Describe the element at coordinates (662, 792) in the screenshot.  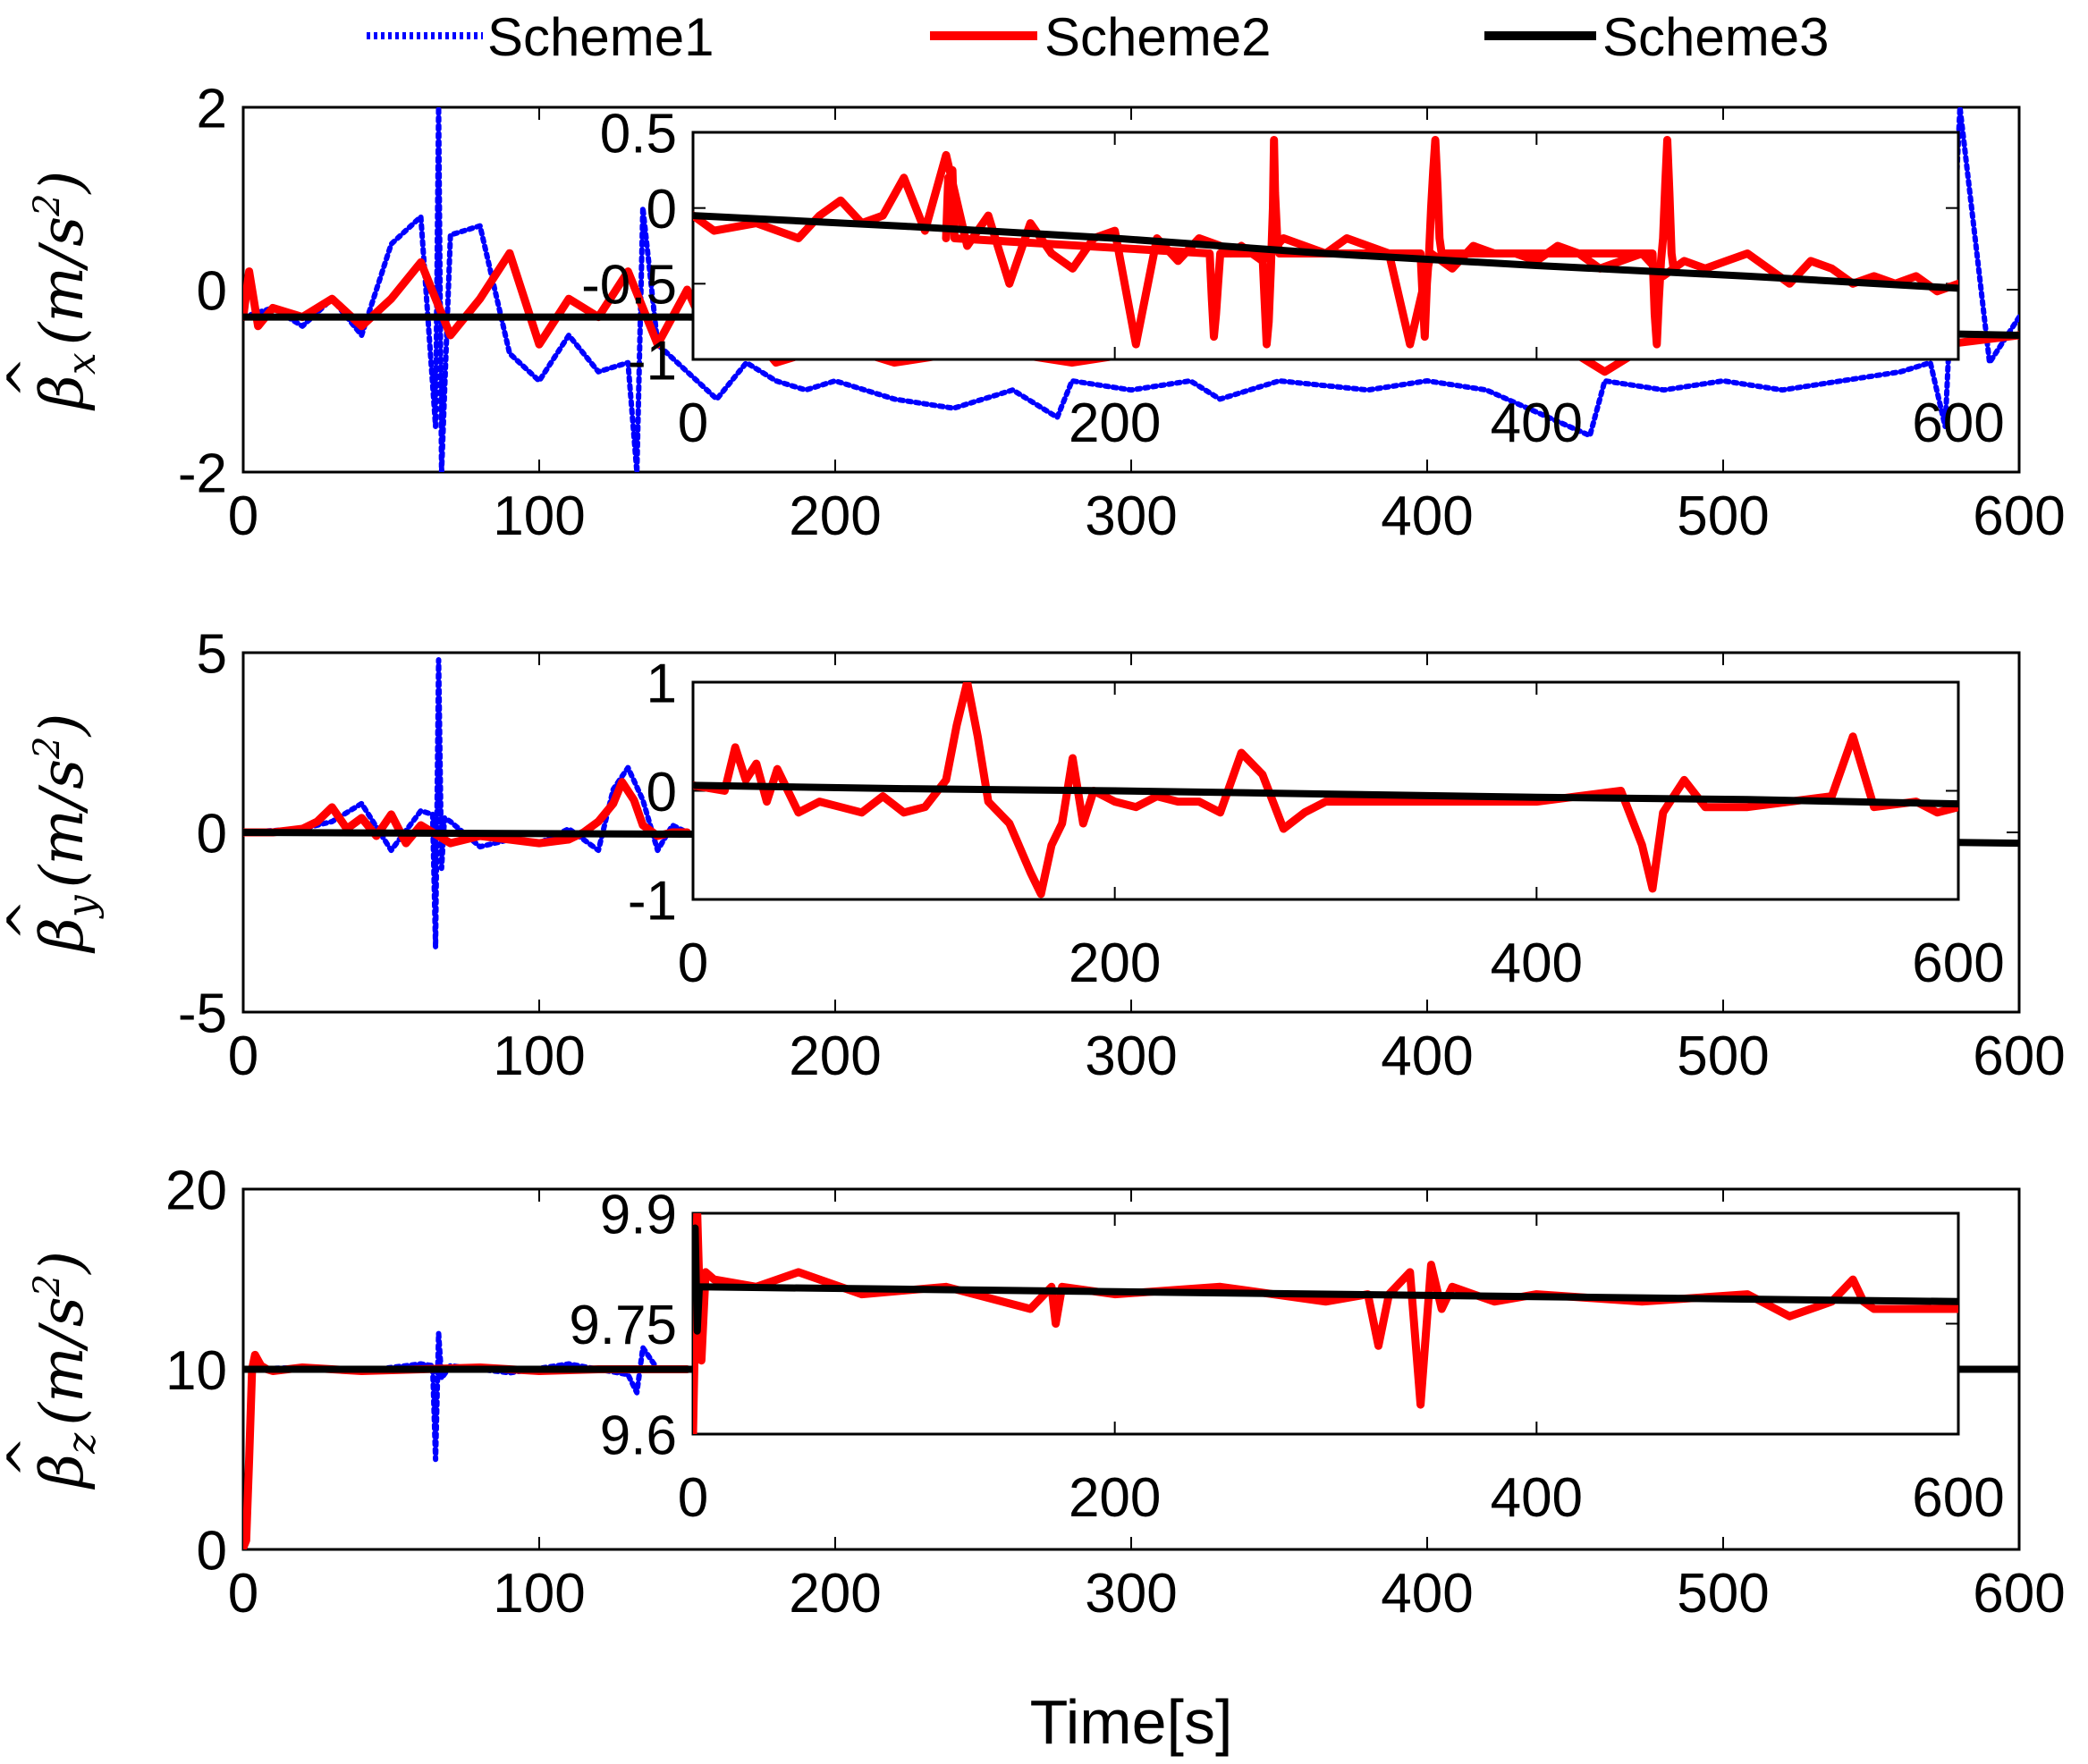
I see `beta_y-inset-ytick-label: 0` at that location.